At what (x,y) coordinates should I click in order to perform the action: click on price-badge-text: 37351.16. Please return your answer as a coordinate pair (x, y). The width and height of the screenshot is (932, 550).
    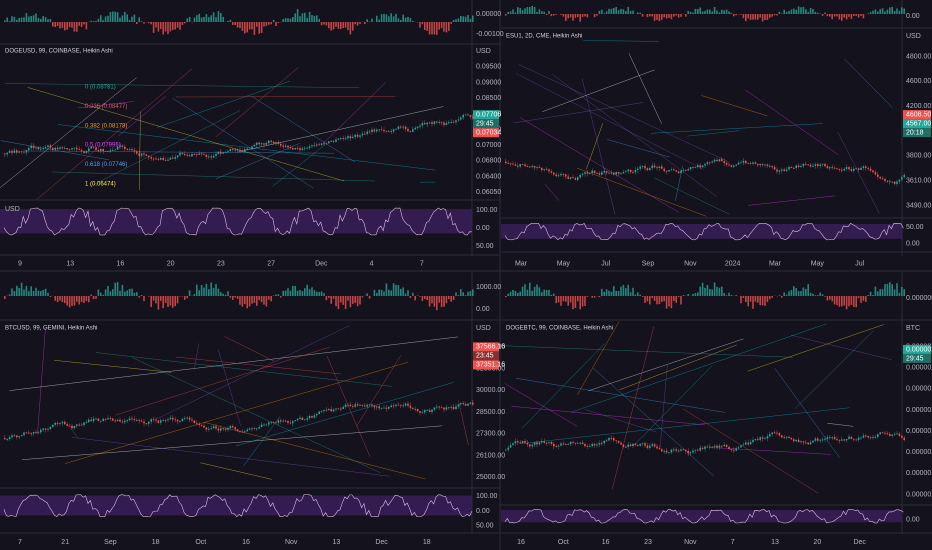
    Looking at the image, I should click on (490, 365).